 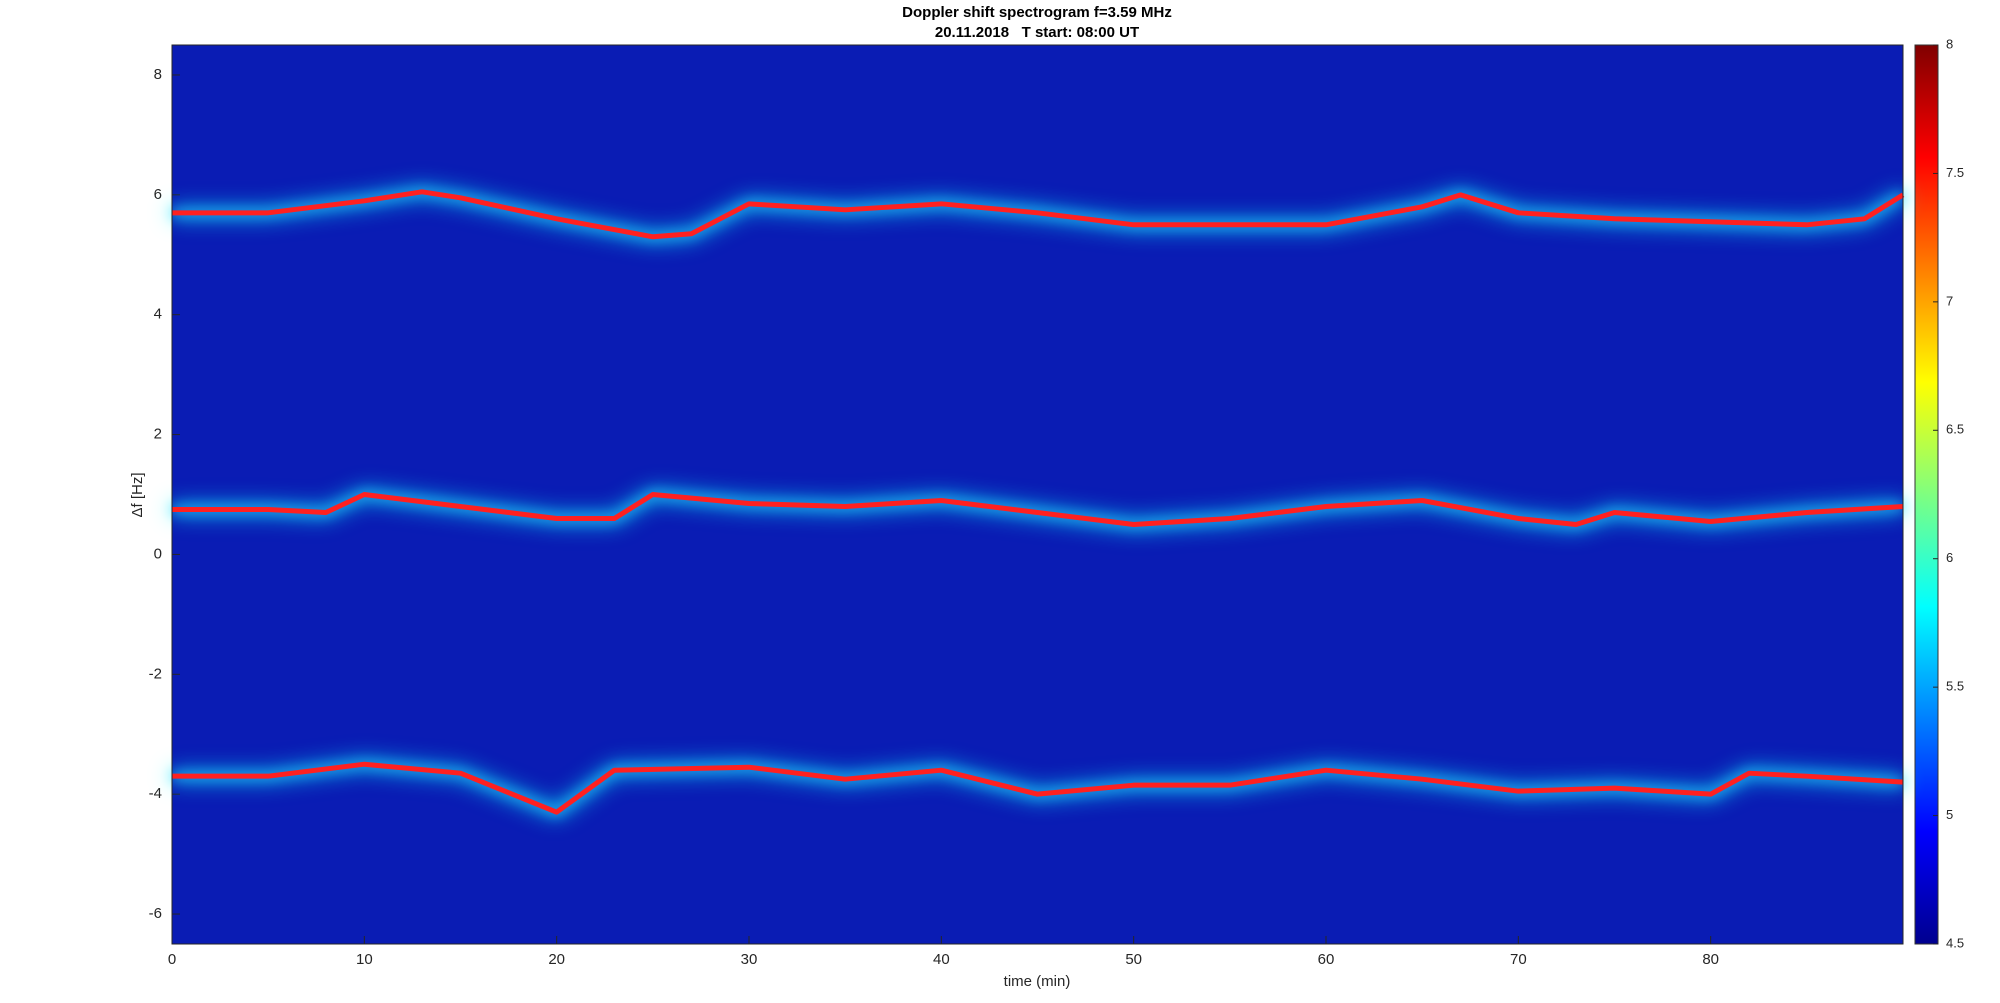 What do you see at coordinates (1326, 959) in the screenshot?
I see `x-tick-label: 60` at bounding box center [1326, 959].